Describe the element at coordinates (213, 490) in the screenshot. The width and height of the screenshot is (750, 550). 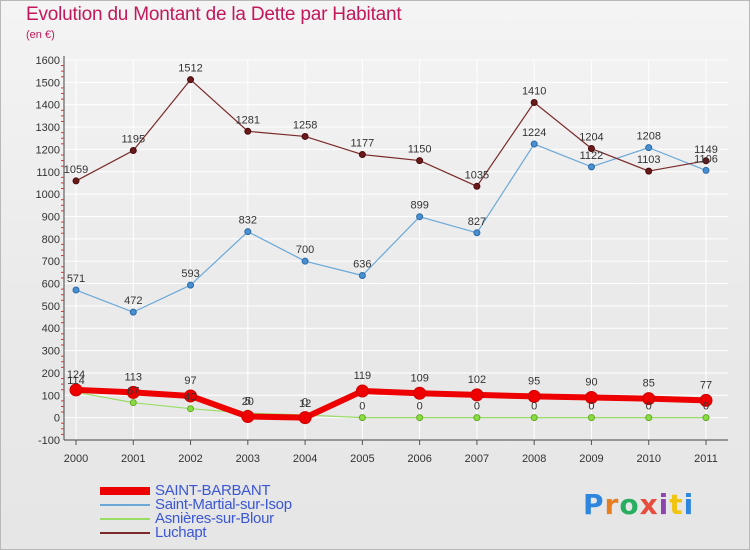
I see `legend-label: SAINT-BARBANT` at that location.